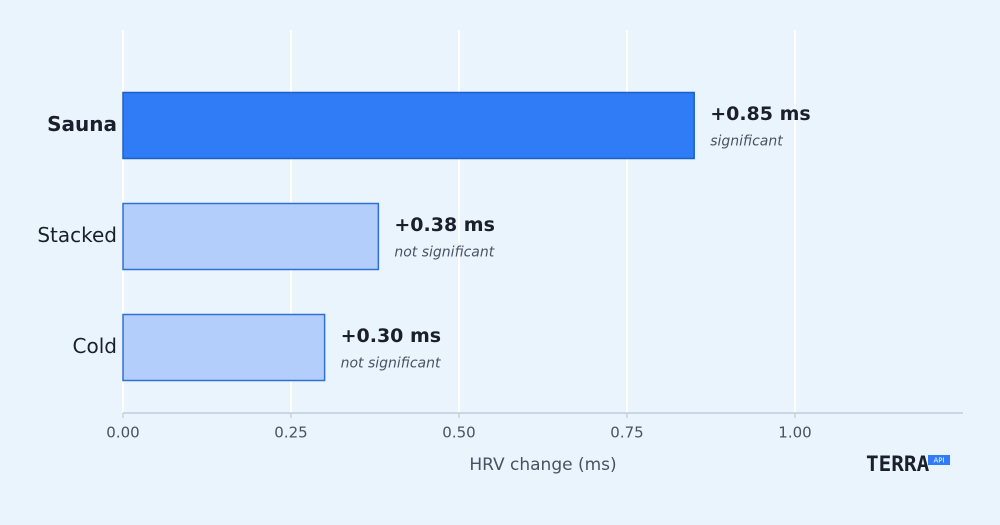 The image size is (1000, 525). Describe the element at coordinates (760, 114) in the screenshot. I see `value-label: +0.85 ms` at that location.